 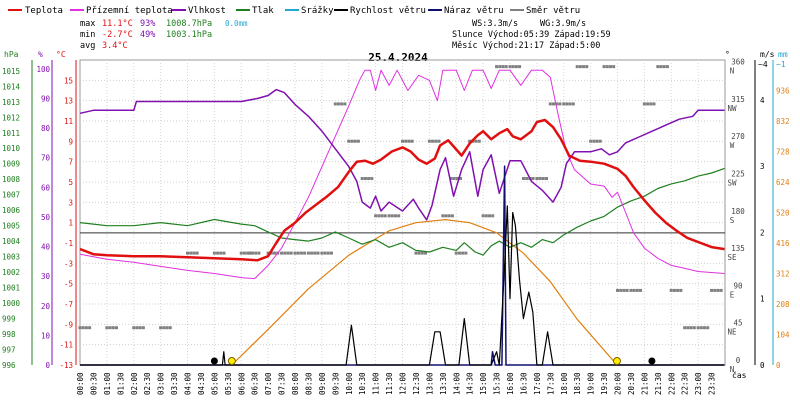 What do you see at coordinates (308, 383) in the screenshot?
I see `x-tick-17: 08:30` at bounding box center [308, 383].